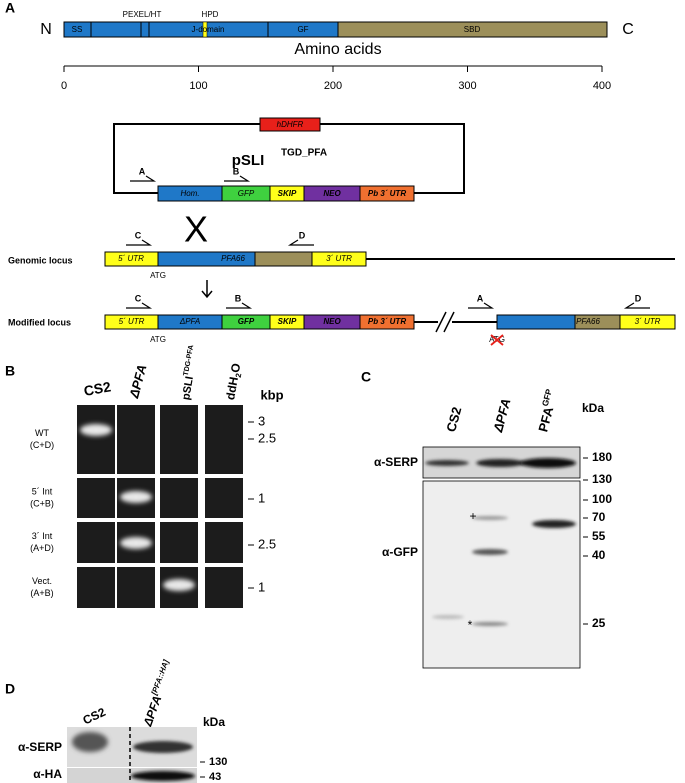 The height and width of the screenshot is (783, 685). Describe the element at coordinates (302, 235) in the screenshot. I see `primer-label: D` at that location.